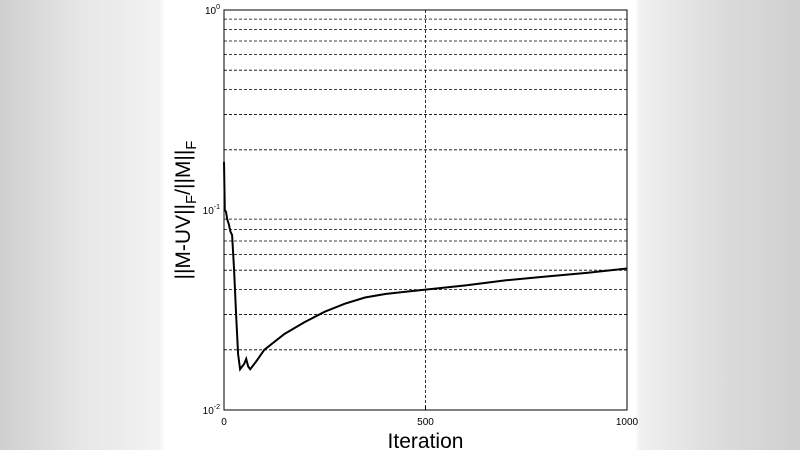 The width and height of the screenshot is (800, 450). I want to click on x-tick-label: 500, so click(425, 422).